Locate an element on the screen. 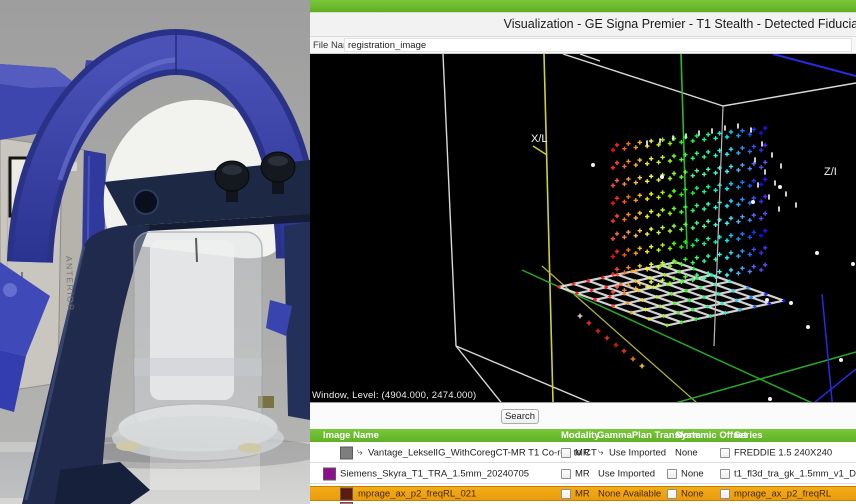  image-name: mprage_ax_p2_freqRL_021 is located at coordinates (417, 493).